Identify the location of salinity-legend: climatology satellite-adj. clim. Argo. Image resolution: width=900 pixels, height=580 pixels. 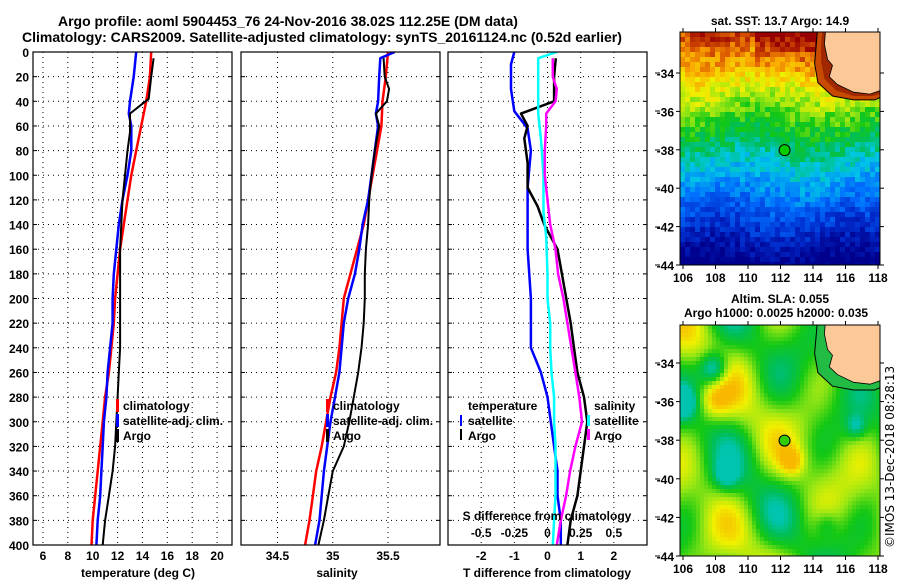
(379, 421).